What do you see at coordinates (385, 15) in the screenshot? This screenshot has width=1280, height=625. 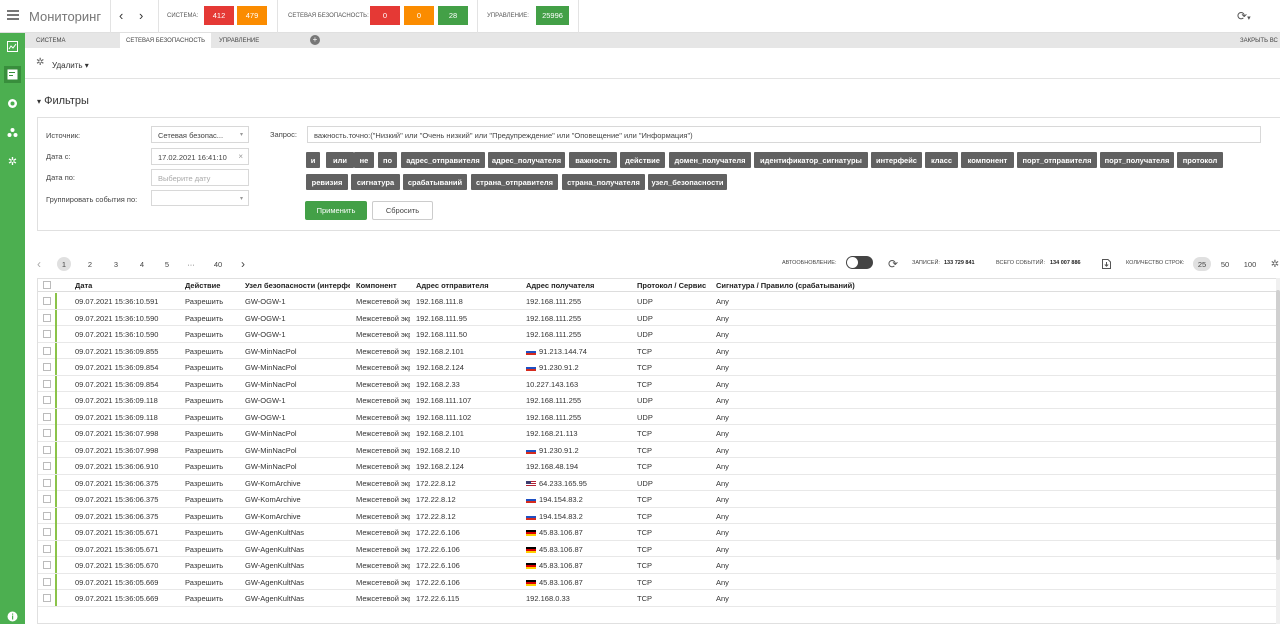 I see `netsec-critical-badge: 0` at bounding box center [385, 15].